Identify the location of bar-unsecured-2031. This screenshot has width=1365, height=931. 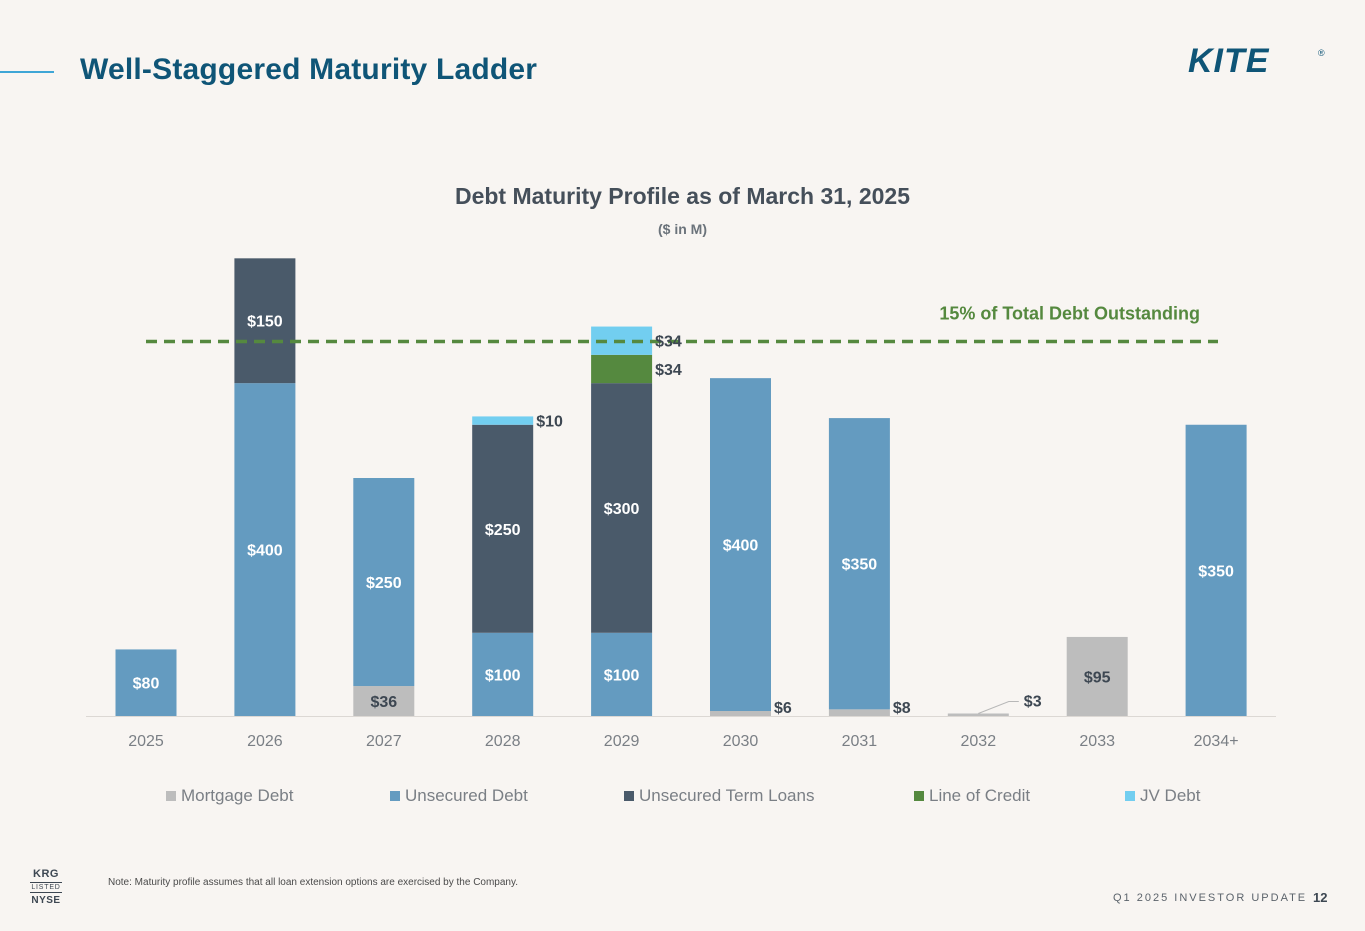
(859, 564).